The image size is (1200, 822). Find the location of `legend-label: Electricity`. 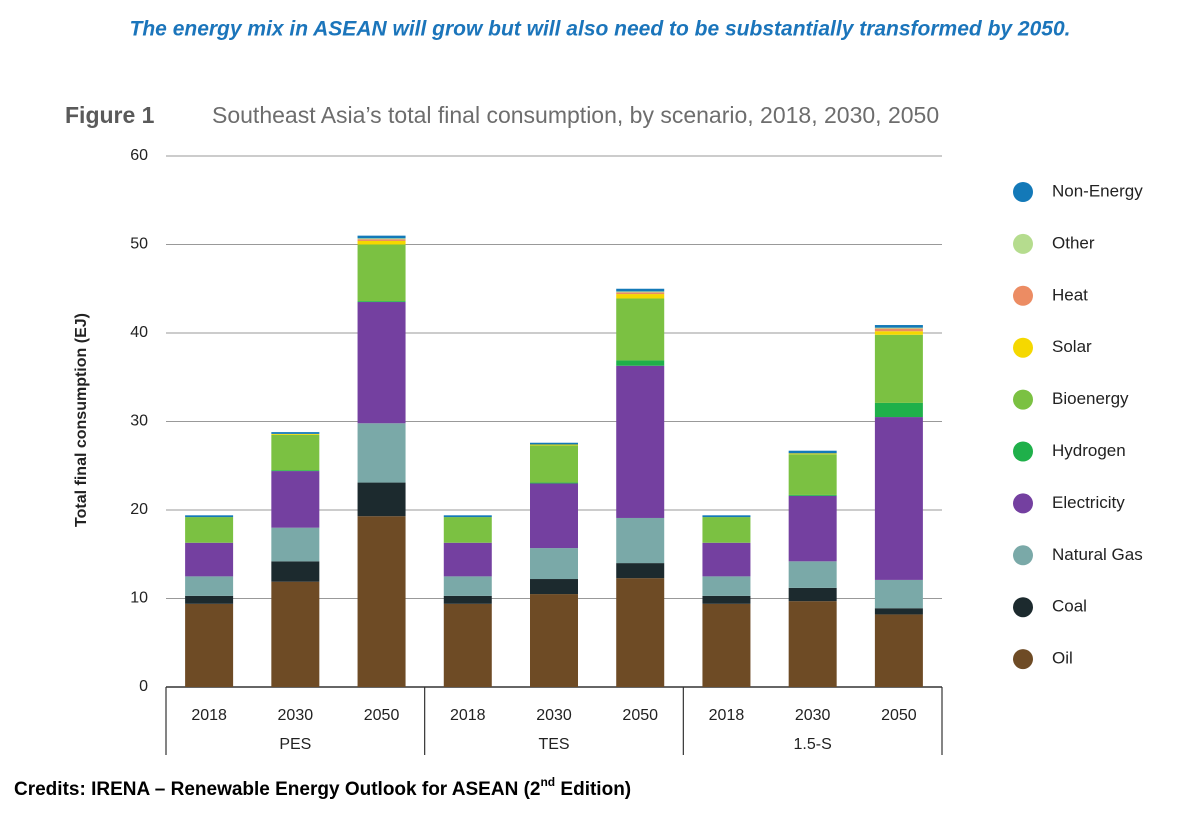

legend-label: Electricity is located at coordinates (1088, 502).